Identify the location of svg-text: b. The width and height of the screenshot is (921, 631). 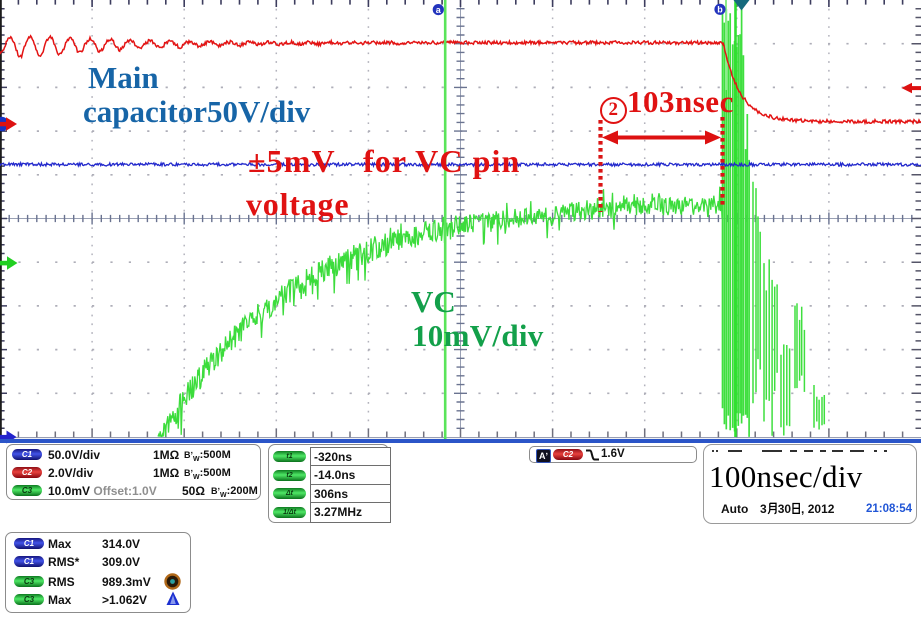
(720, 10).